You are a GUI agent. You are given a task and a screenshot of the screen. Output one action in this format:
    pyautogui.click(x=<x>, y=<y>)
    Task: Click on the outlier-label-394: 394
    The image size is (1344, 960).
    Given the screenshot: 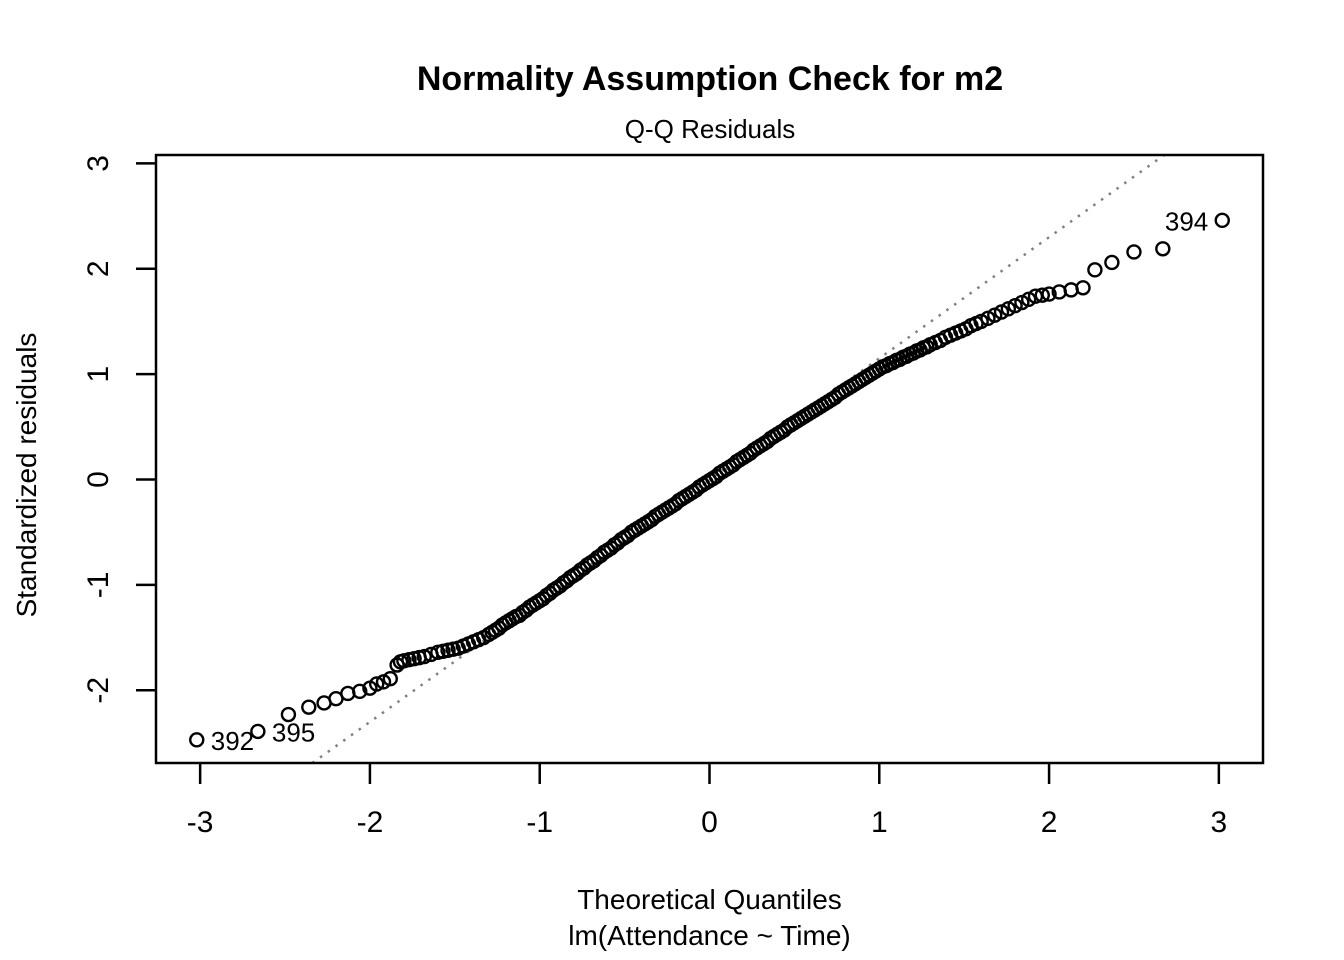 What is the action you would take?
    pyautogui.click(x=1186, y=221)
    